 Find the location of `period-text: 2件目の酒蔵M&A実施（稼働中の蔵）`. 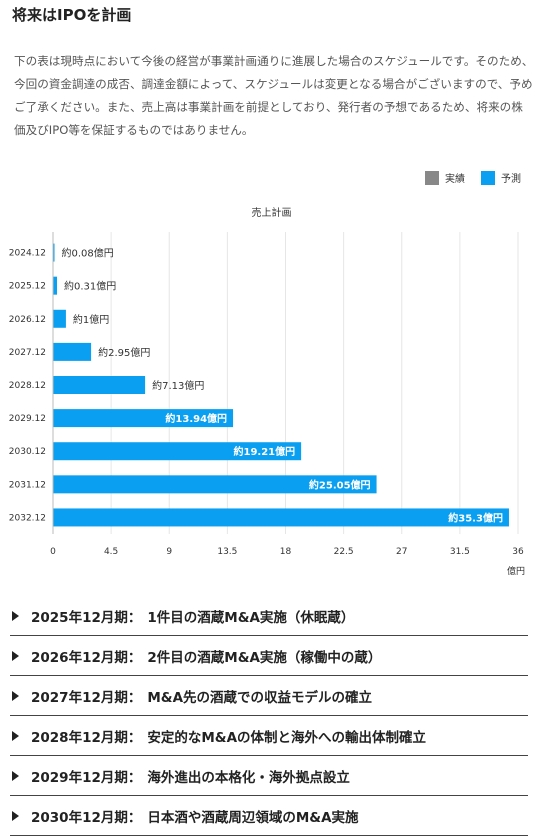

period-text: 2件目の酒蔵M&A実施（稼働中の蔵） is located at coordinates (264, 657).